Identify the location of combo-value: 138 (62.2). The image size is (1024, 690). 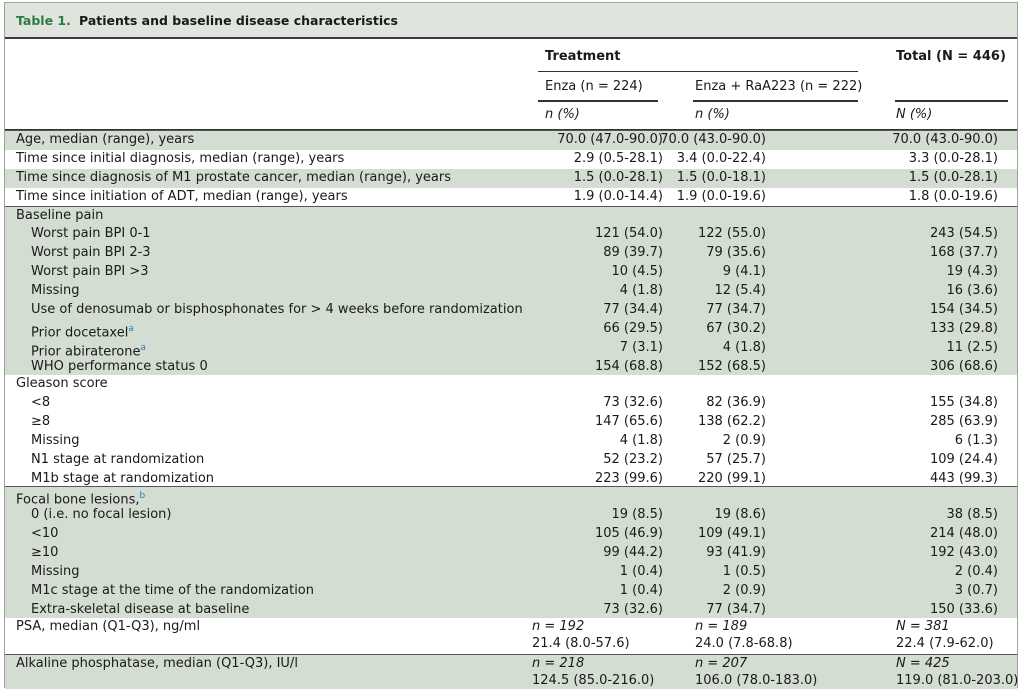
(731, 421).